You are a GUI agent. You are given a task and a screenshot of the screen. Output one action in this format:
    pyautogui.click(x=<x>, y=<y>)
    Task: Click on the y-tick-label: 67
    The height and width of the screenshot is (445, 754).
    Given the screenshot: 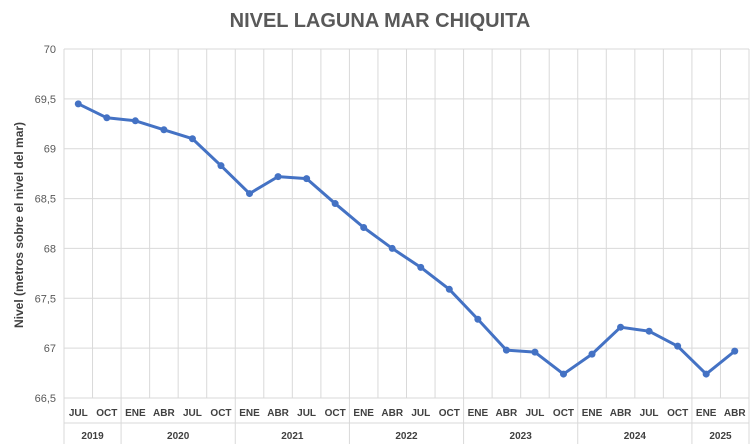 What is the action you would take?
    pyautogui.click(x=50, y=349)
    